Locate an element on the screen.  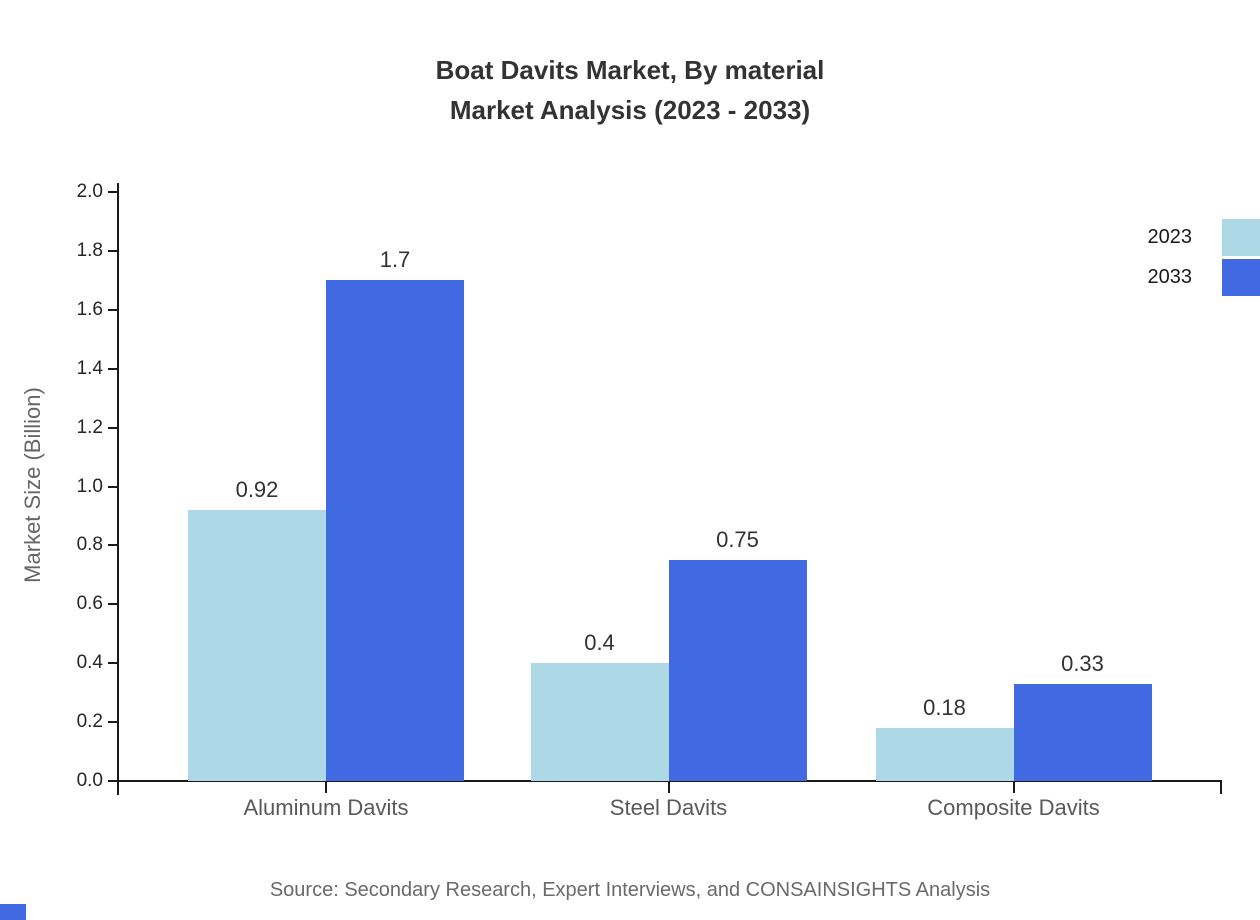
y-tick-label: 1.4 is located at coordinates (89, 368).